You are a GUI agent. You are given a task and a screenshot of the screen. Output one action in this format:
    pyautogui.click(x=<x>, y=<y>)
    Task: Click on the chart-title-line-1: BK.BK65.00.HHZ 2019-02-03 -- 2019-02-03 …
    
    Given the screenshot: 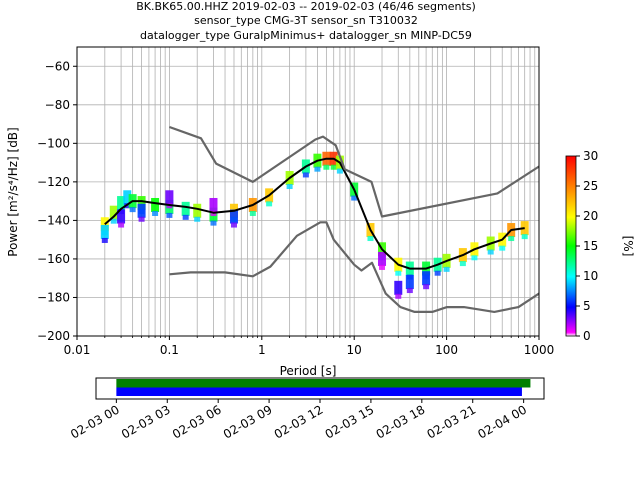 What is the action you would take?
    pyautogui.click(x=306, y=6)
    